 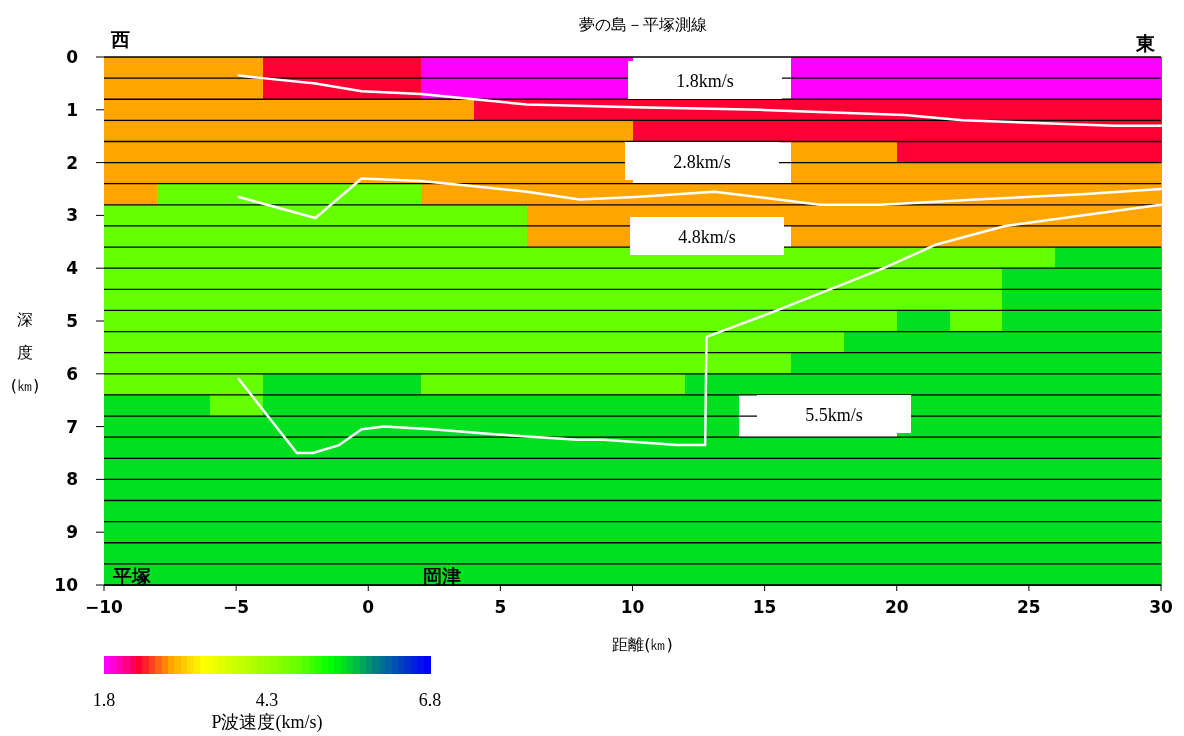 I want to click on x-tick-label: −5, so click(x=236, y=607).